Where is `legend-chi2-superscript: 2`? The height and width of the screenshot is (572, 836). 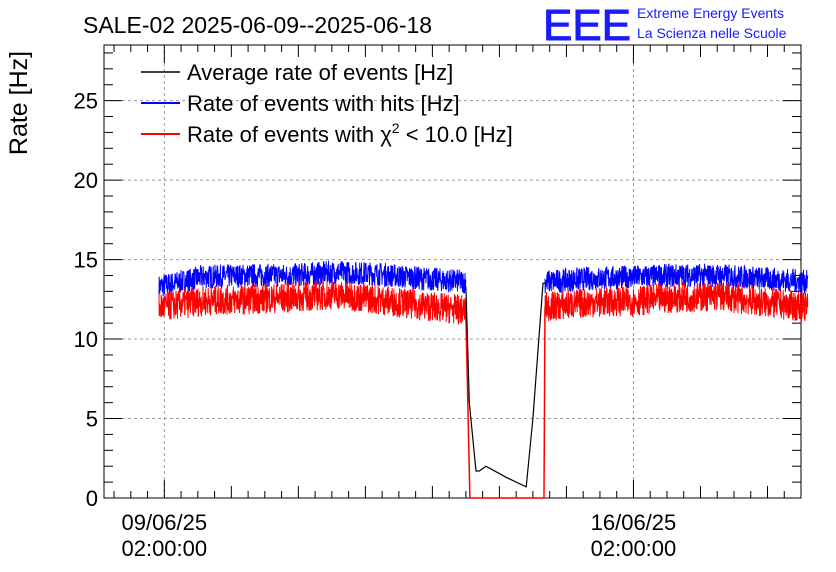
legend-chi2-superscript: 2 is located at coordinates (396, 128).